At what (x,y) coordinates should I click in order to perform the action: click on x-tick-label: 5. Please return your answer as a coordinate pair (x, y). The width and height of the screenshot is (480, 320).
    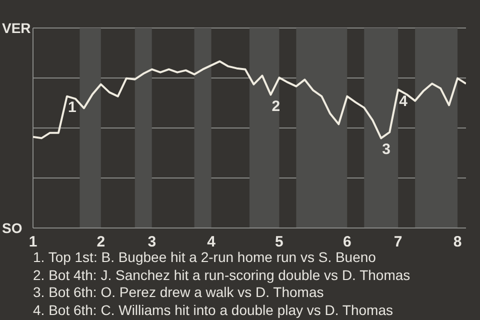
    Looking at the image, I should click on (279, 242).